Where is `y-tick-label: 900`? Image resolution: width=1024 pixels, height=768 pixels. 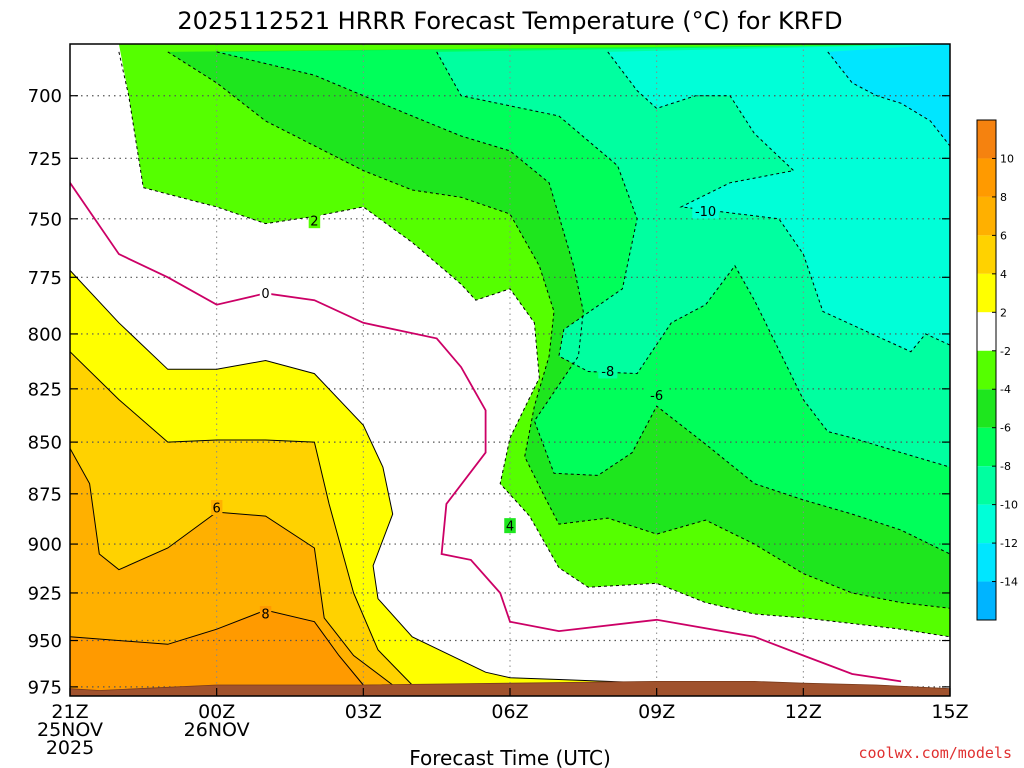 y-tick-label: 900 is located at coordinates (45, 545).